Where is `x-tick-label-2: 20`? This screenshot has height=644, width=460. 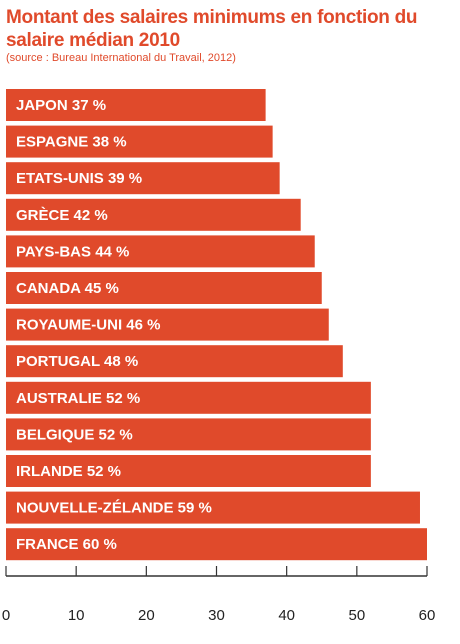 x-tick-label-2: 20 is located at coordinates (146, 615).